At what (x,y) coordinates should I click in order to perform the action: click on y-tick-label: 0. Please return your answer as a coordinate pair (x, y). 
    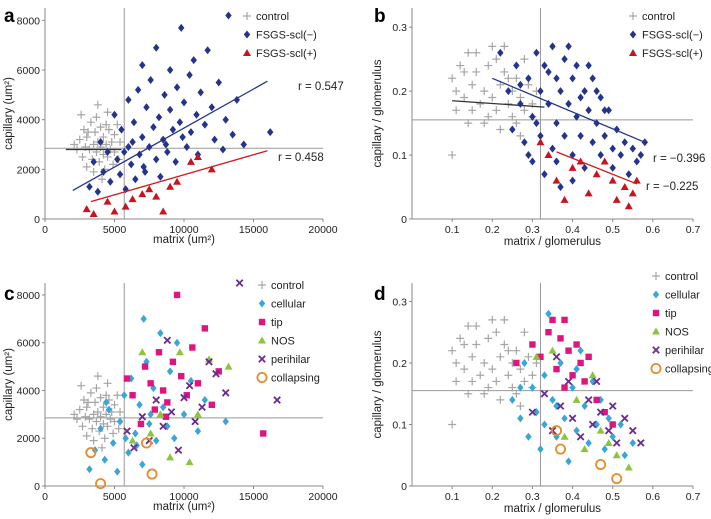
    Looking at the image, I should click on (37, 487).